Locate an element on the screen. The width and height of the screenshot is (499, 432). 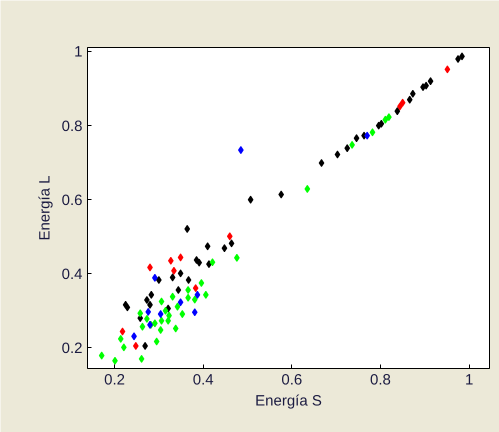
y-axis-title: Energía L is located at coordinates (45, 208).